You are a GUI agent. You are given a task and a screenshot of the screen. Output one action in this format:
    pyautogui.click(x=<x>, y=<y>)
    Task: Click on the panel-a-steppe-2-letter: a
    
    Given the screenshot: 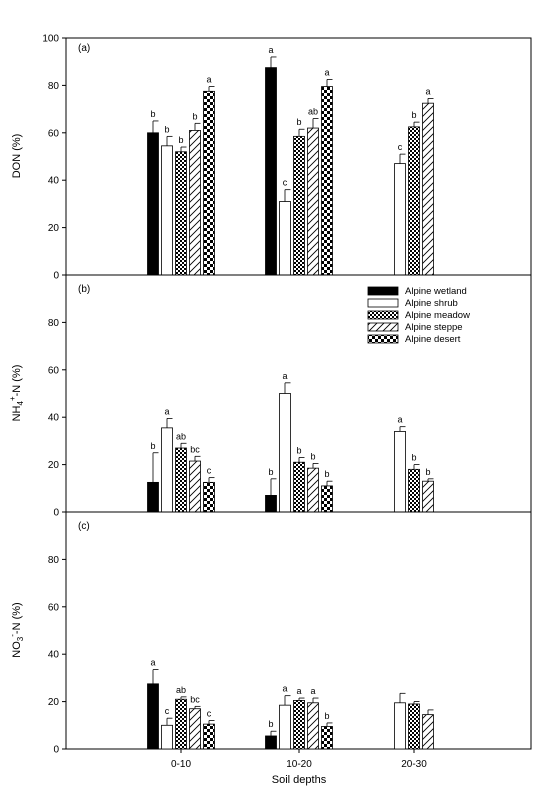 What is the action you would take?
    pyautogui.click(x=427, y=91)
    